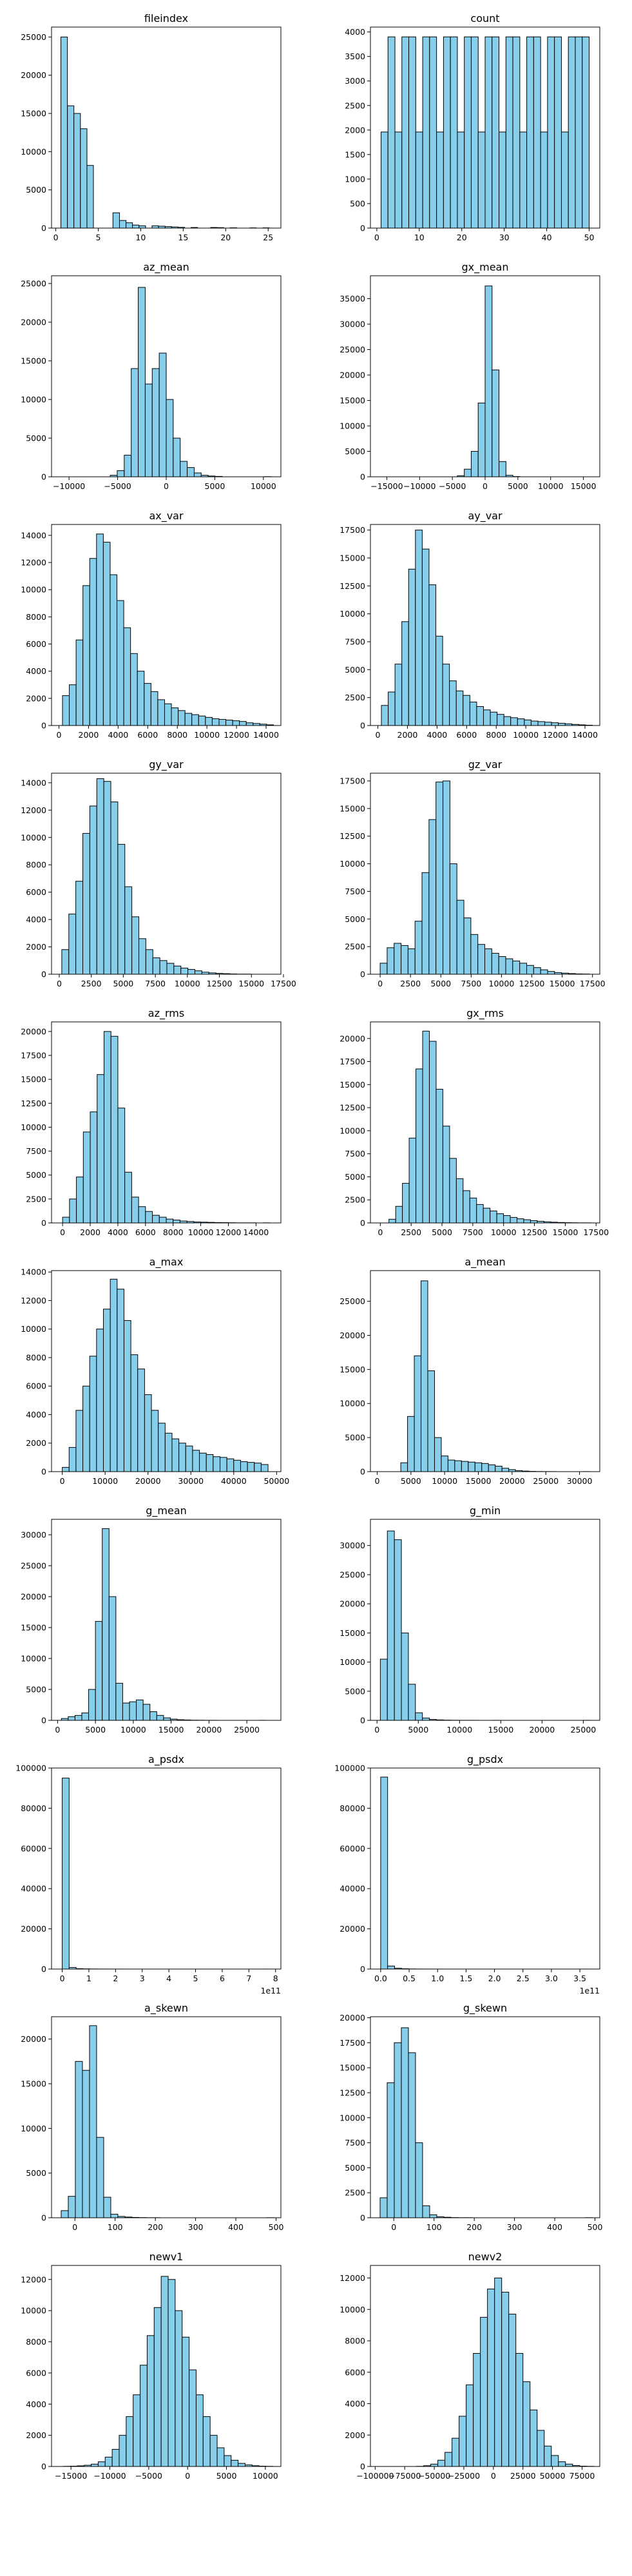  Describe the element at coordinates (166, 517) in the screenshot. I see `chart-title: ax_var` at that location.